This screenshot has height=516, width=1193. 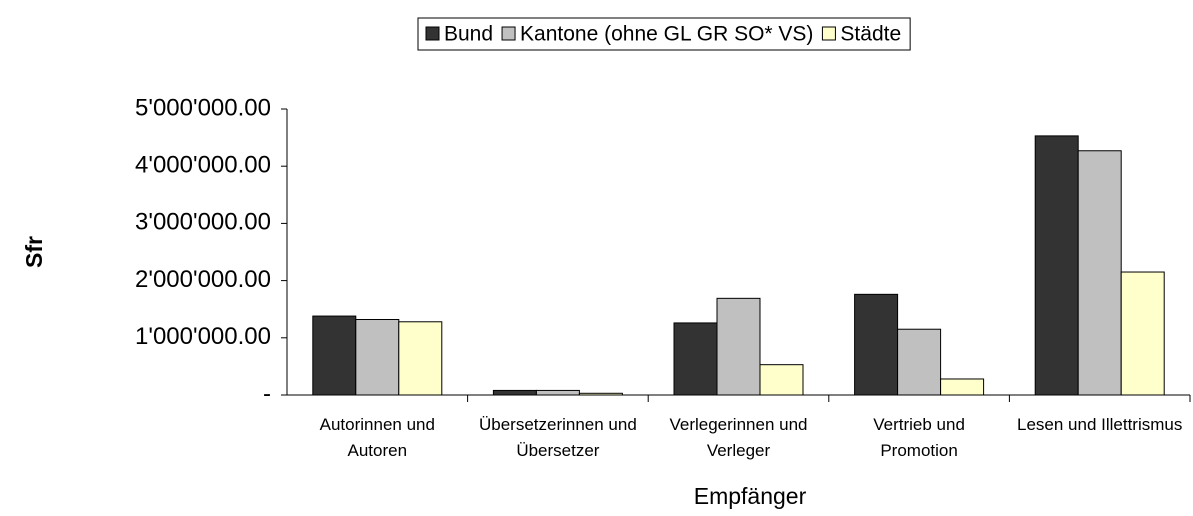 I want to click on x-tick-label: Lesen und Illettrismus, so click(x=1100, y=424).